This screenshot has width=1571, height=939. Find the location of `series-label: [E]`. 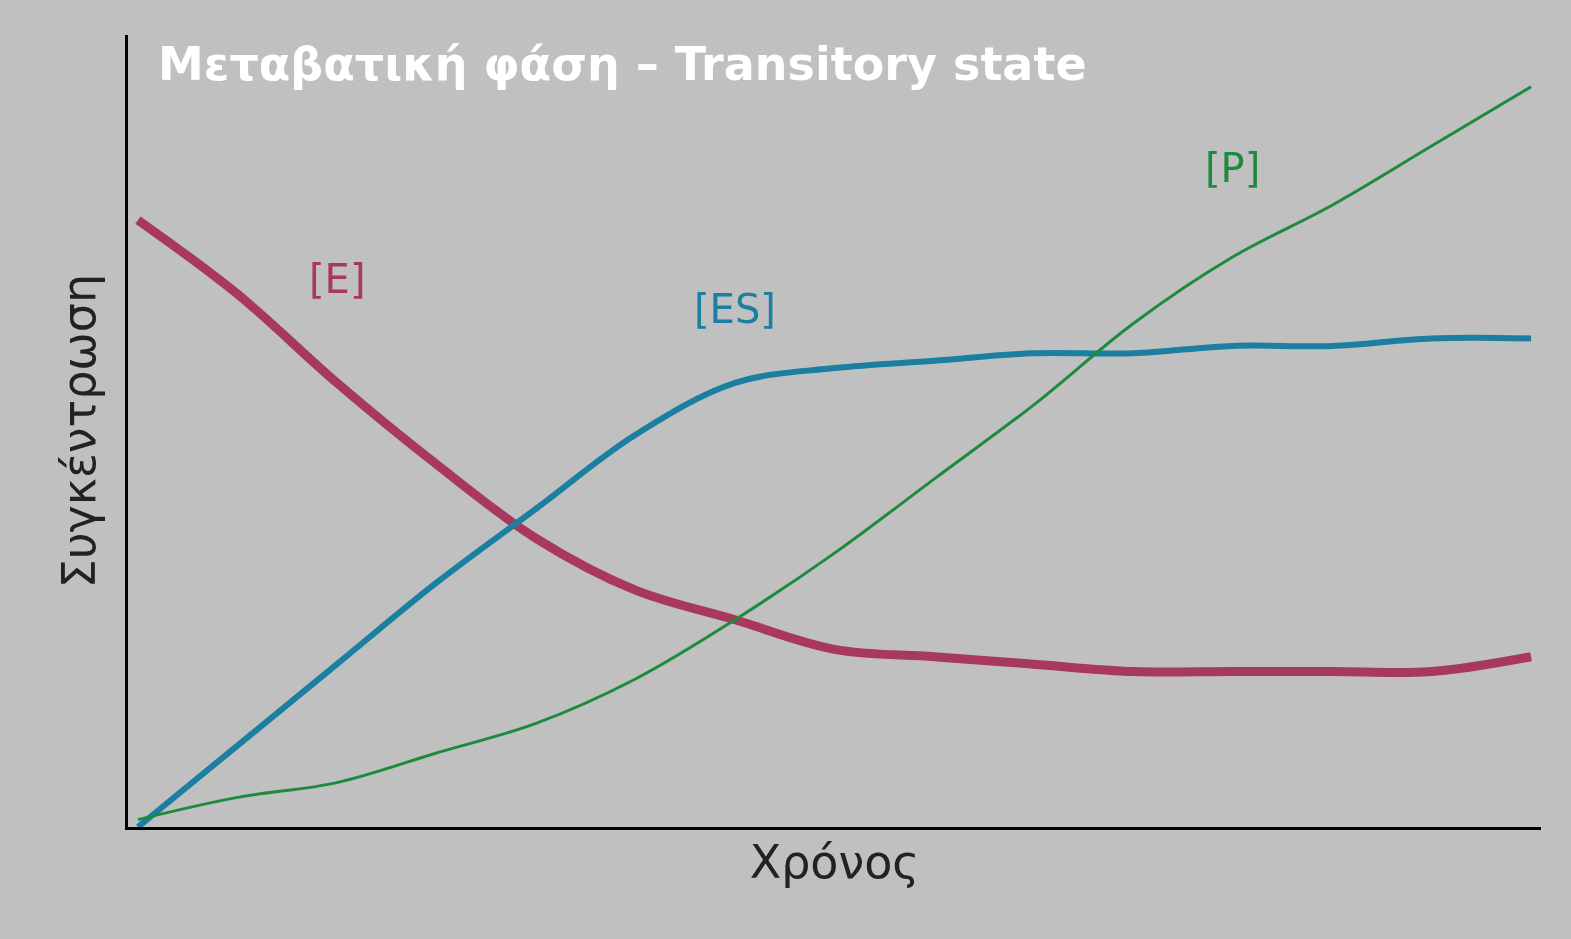

series-label: [E] is located at coordinates (337, 279).